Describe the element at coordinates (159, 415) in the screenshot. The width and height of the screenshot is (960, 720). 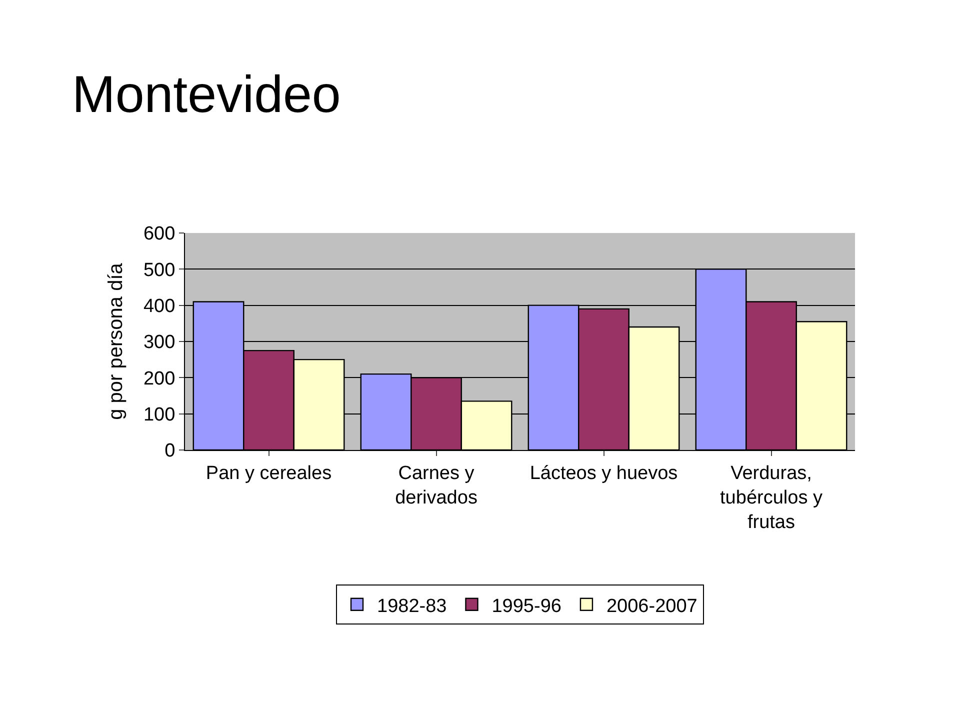
I see `y-tick-label: 100` at that location.